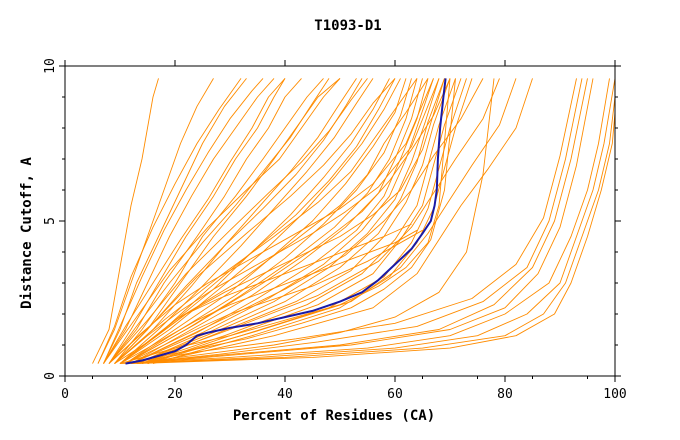 The width and height of the screenshot is (680, 440). What do you see at coordinates (347, 26) in the screenshot?
I see `chart-title: T1093-D1` at bounding box center [347, 26].